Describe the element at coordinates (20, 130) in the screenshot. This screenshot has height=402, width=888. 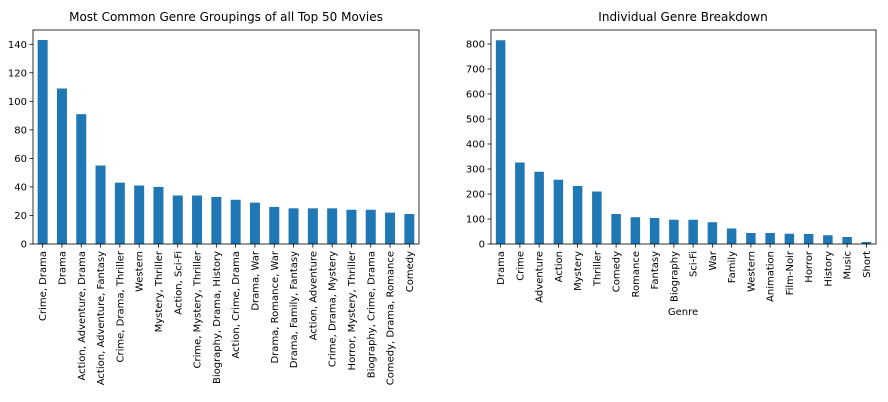
I see `y-tick-label: 80` at that location.